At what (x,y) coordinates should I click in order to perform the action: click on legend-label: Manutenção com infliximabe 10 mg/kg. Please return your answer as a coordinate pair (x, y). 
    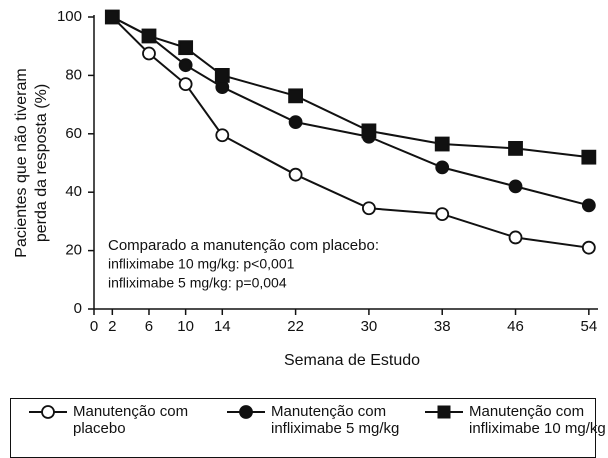
    Looking at the image, I should click on (537, 420).